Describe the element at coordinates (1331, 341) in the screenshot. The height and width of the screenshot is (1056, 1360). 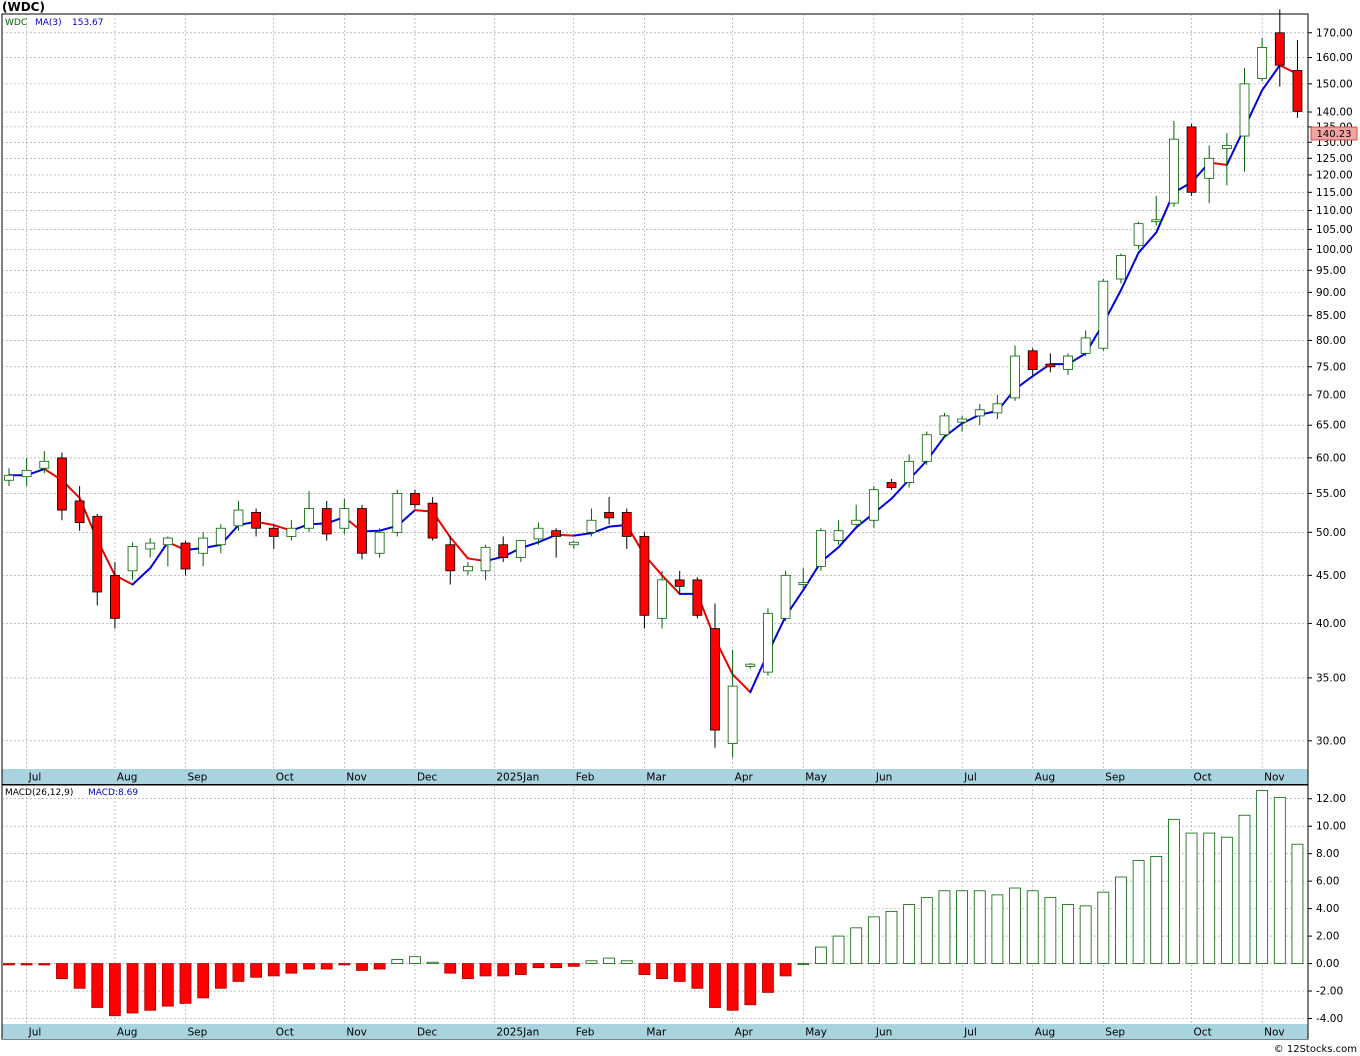
I see `price-tick-label: 80.00` at that location.